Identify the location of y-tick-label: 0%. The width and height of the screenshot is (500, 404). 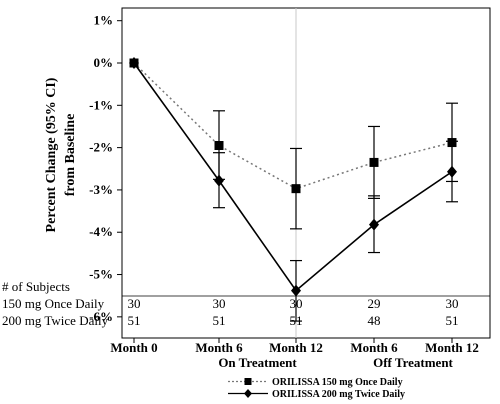
(104, 62).